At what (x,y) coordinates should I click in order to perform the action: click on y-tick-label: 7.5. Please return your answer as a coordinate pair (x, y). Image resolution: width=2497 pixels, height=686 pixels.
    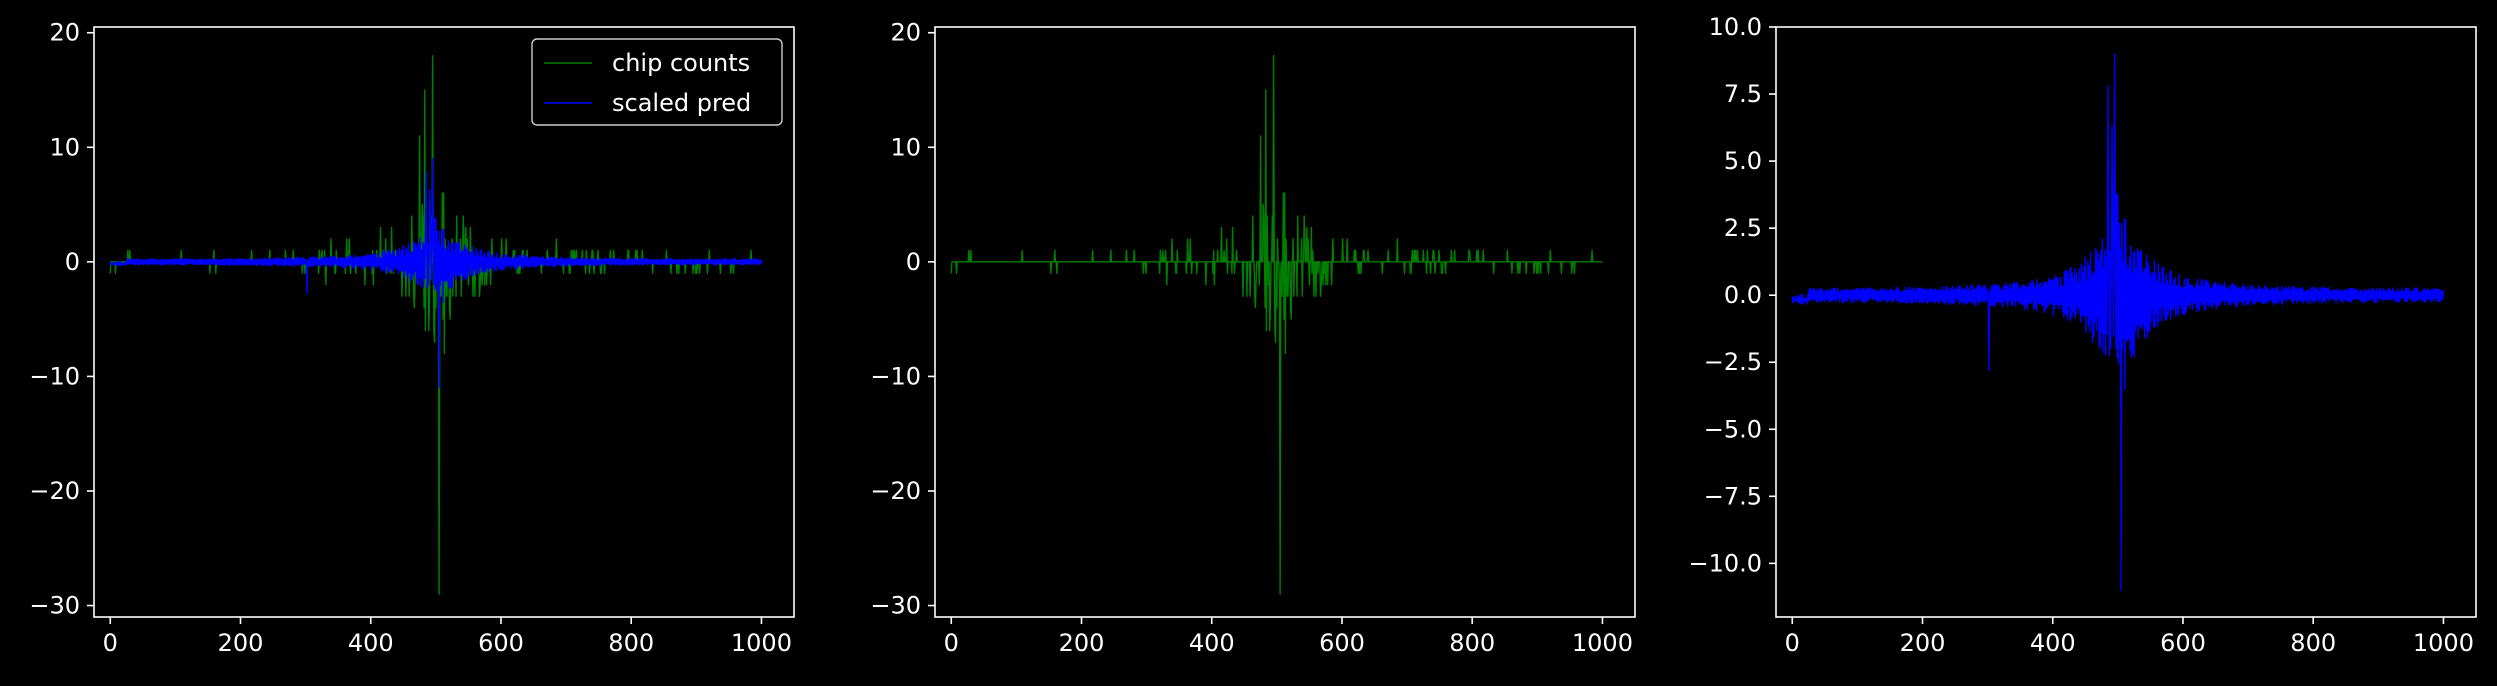
    Looking at the image, I should click on (1743, 94).